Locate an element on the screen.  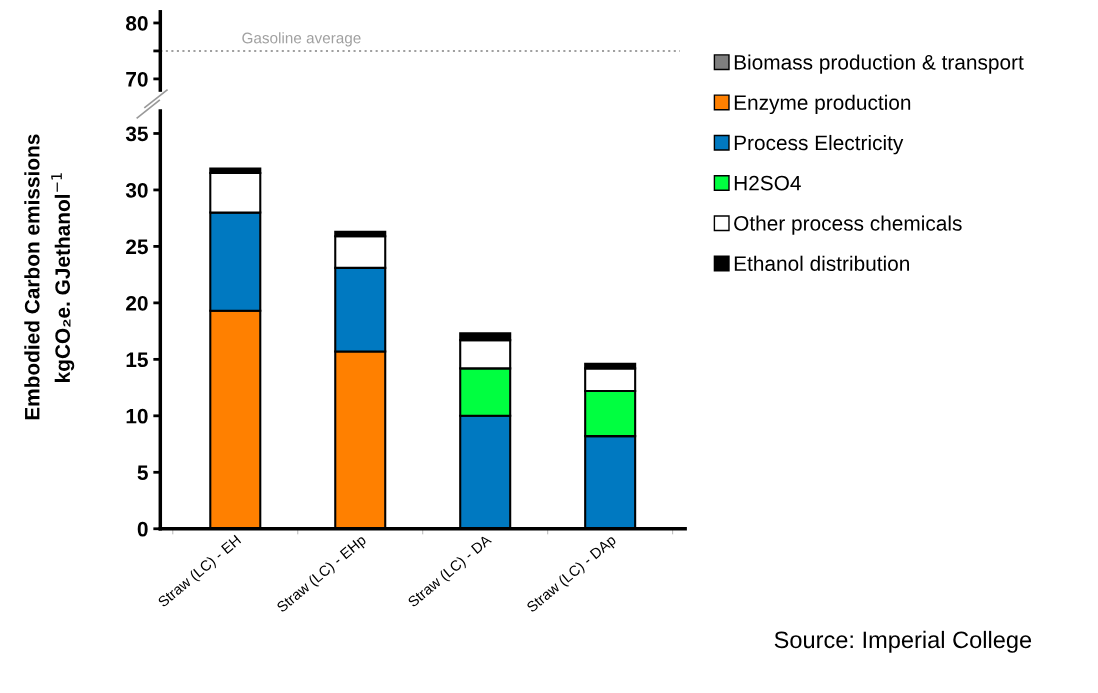
y-tick-label: 80 is located at coordinates (136, 23).